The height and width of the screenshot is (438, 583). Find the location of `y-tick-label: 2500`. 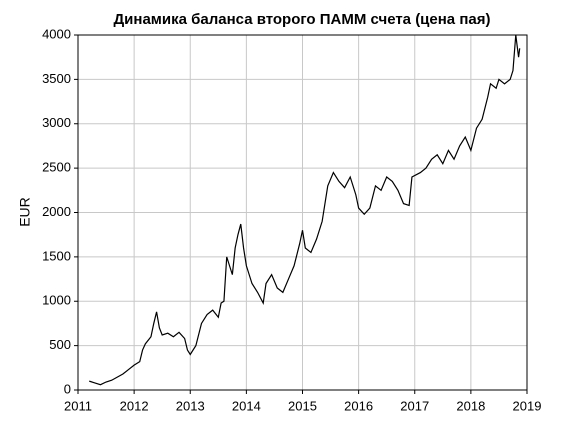

y-tick-label: 2500 is located at coordinates (56, 167).